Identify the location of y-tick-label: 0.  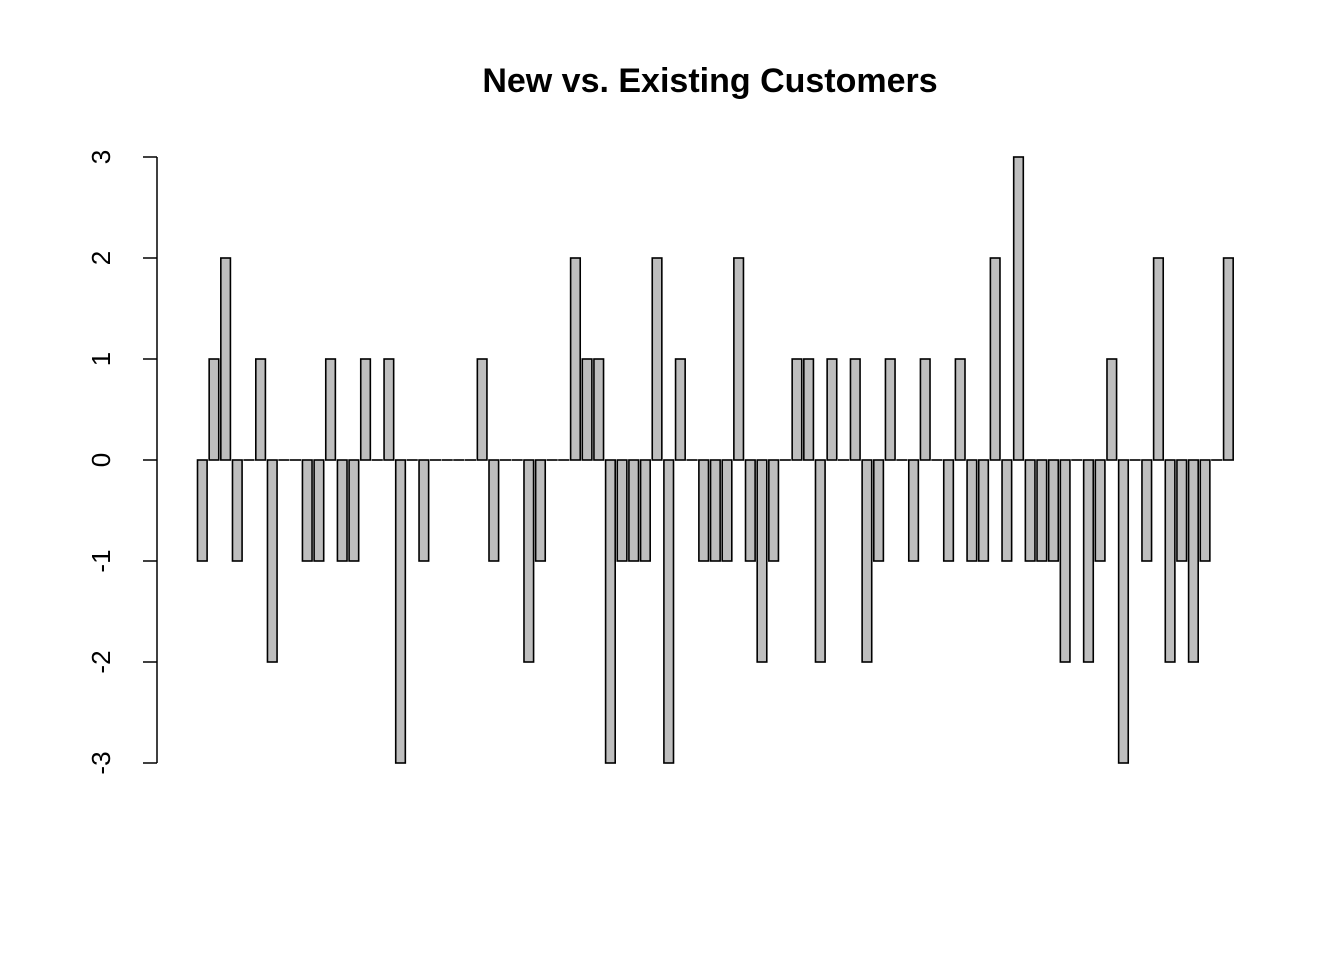
(101, 460).